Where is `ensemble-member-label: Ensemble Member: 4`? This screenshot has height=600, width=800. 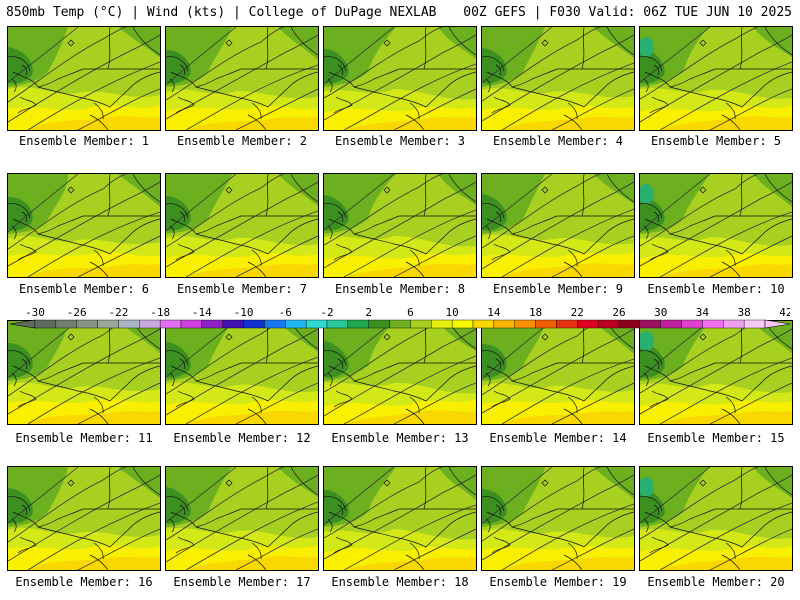 ensemble-member-label: Ensemble Member: 4 is located at coordinates (558, 141).